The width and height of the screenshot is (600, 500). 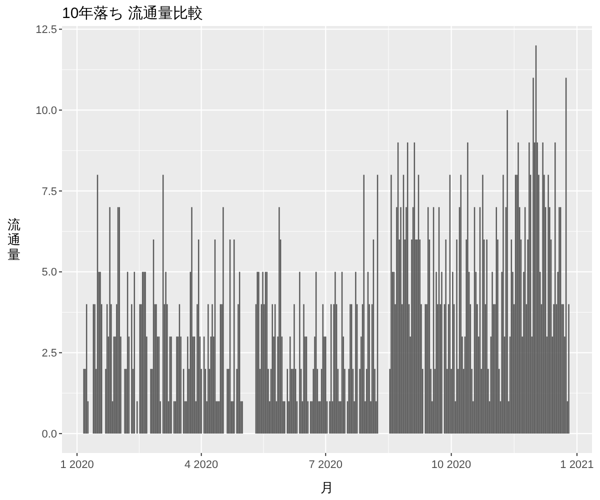 What do you see at coordinates (325, 465) in the screenshot?
I see `x-tick-label: 7 2020` at bounding box center [325, 465].